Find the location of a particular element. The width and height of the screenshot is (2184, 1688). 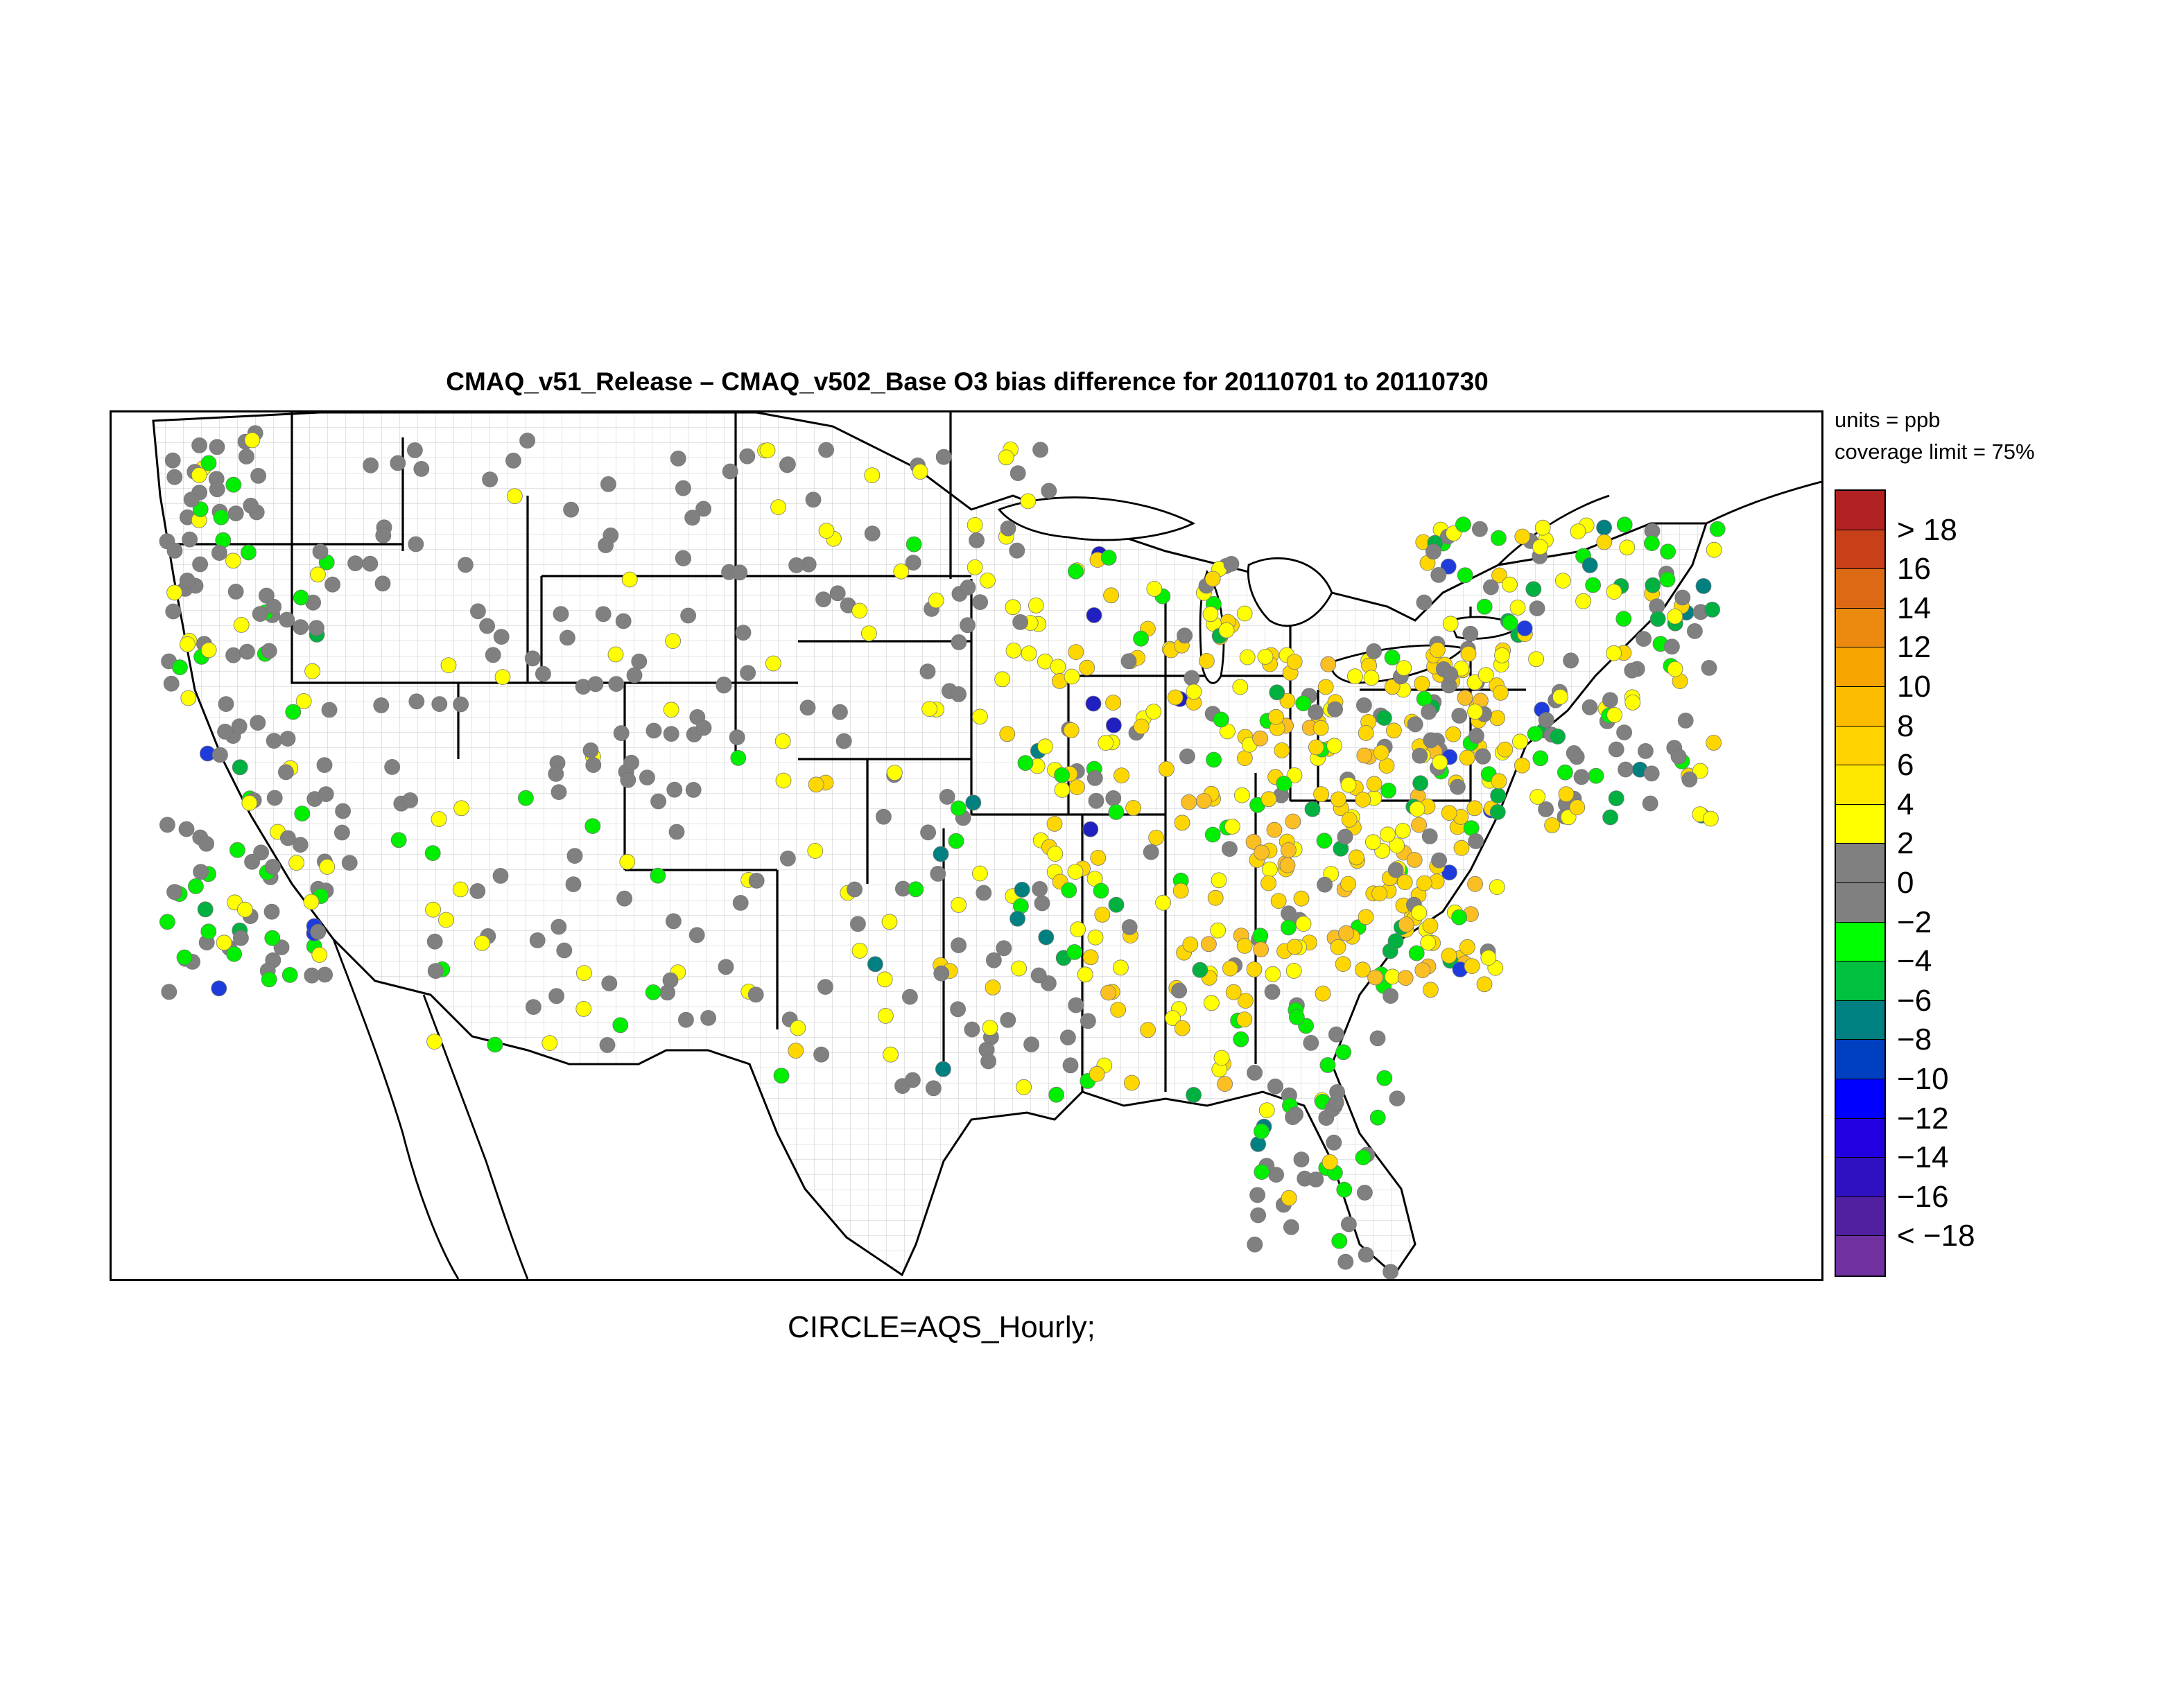

colorbar-tick-label: −6 is located at coordinates (1914, 1000).